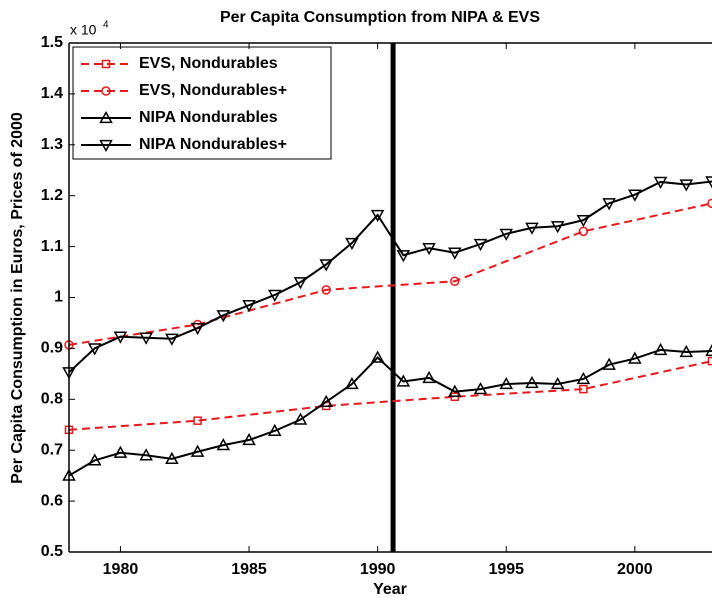 This screenshot has height=598, width=712. I want to click on y-multiplier: x 10, so click(83, 30).